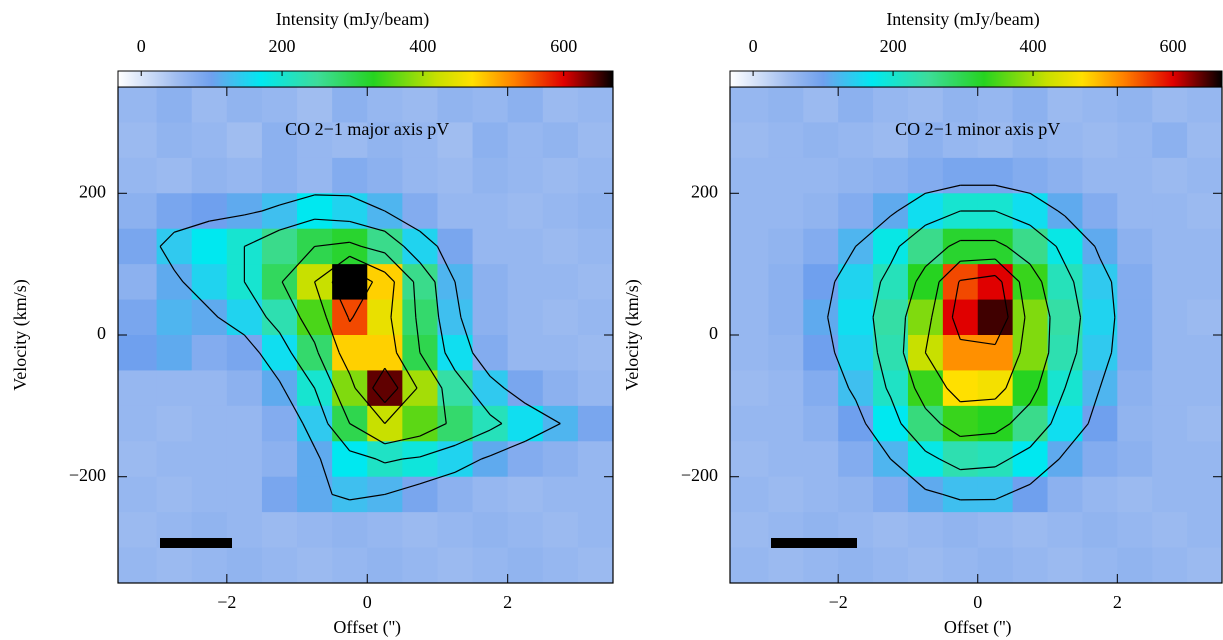 The height and width of the screenshot is (640, 1223). I want to click on y-tick-label: 200, so click(704, 191).